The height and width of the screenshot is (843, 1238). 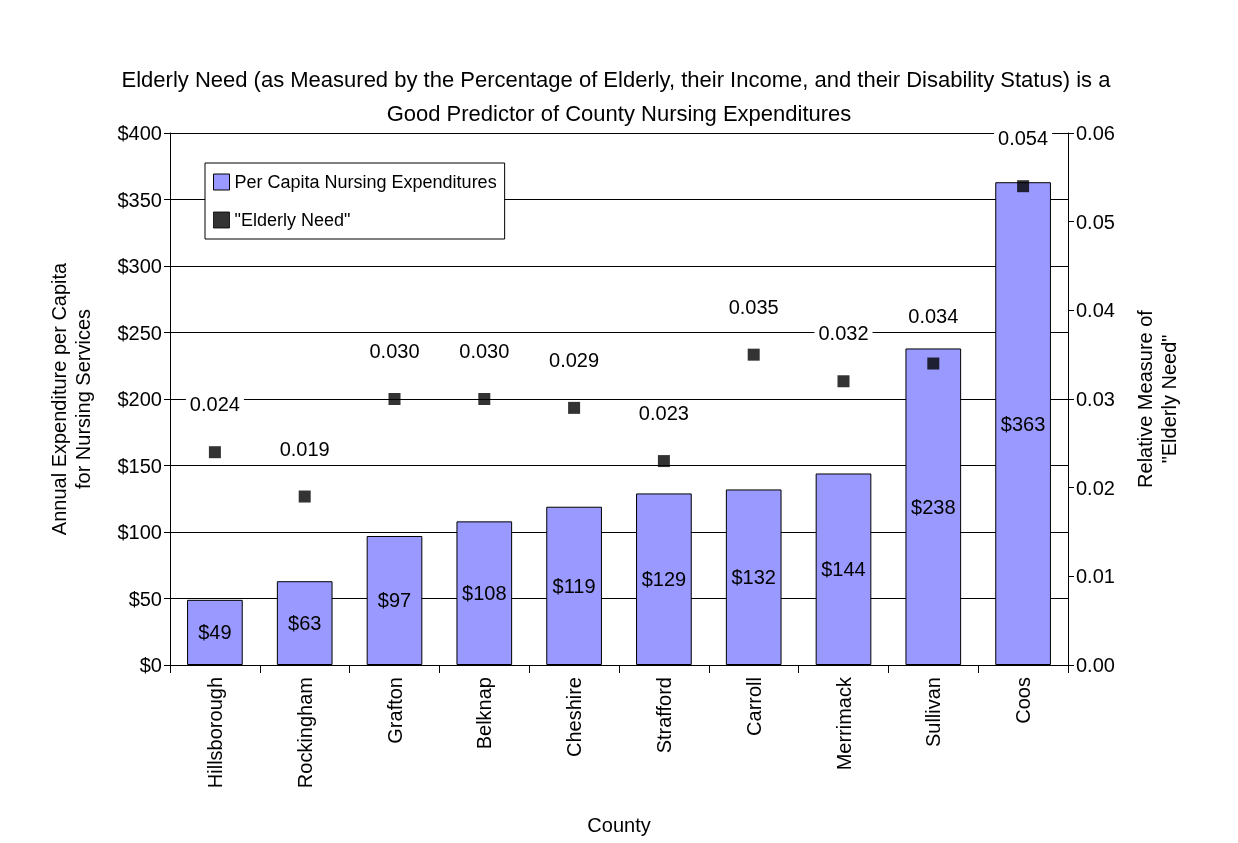 I want to click on x-tick-label: Rockingham, so click(x=304, y=733).